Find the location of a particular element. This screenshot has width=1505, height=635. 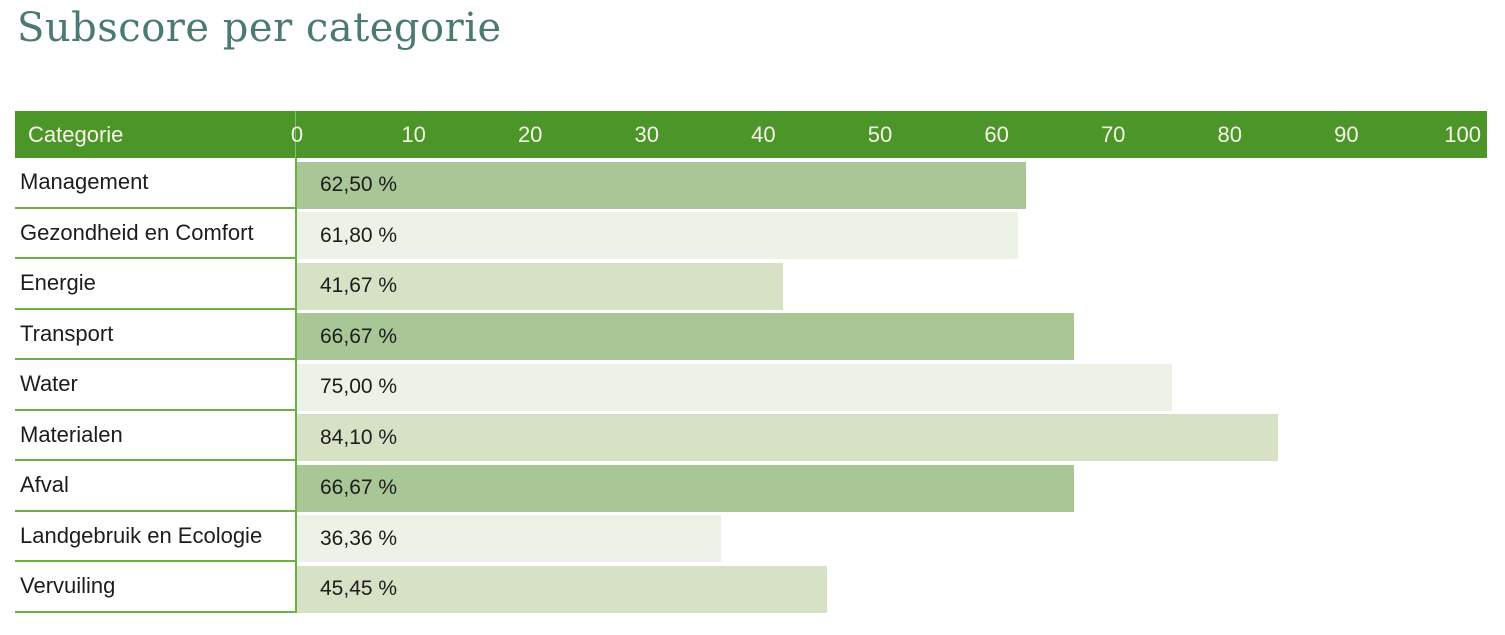

axis-tick-100: 100 is located at coordinates (1462, 134).